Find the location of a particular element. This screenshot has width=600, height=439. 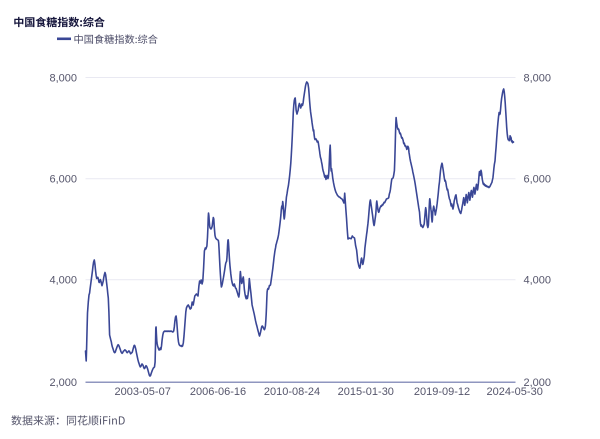

svg-text: 2003-05-07 is located at coordinates (143, 392).